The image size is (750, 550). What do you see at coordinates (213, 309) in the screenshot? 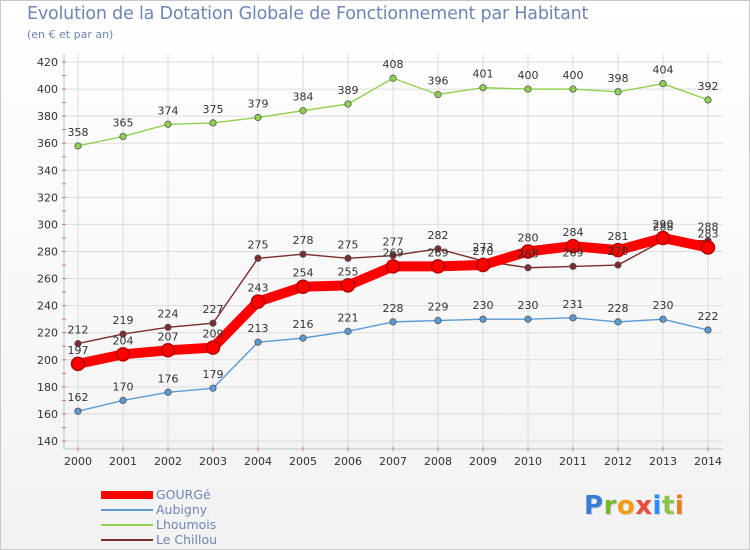
I see `data-label: 227` at bounding box center [213, 309].